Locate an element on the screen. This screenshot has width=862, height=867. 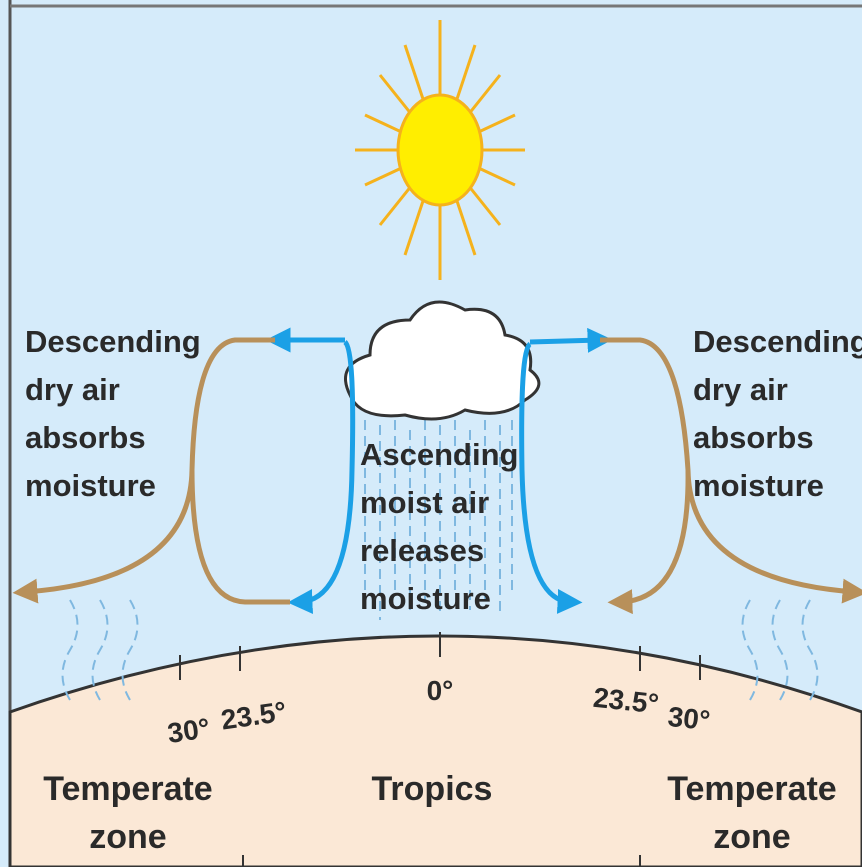
label: moist air is located at coordinates (424, 502).